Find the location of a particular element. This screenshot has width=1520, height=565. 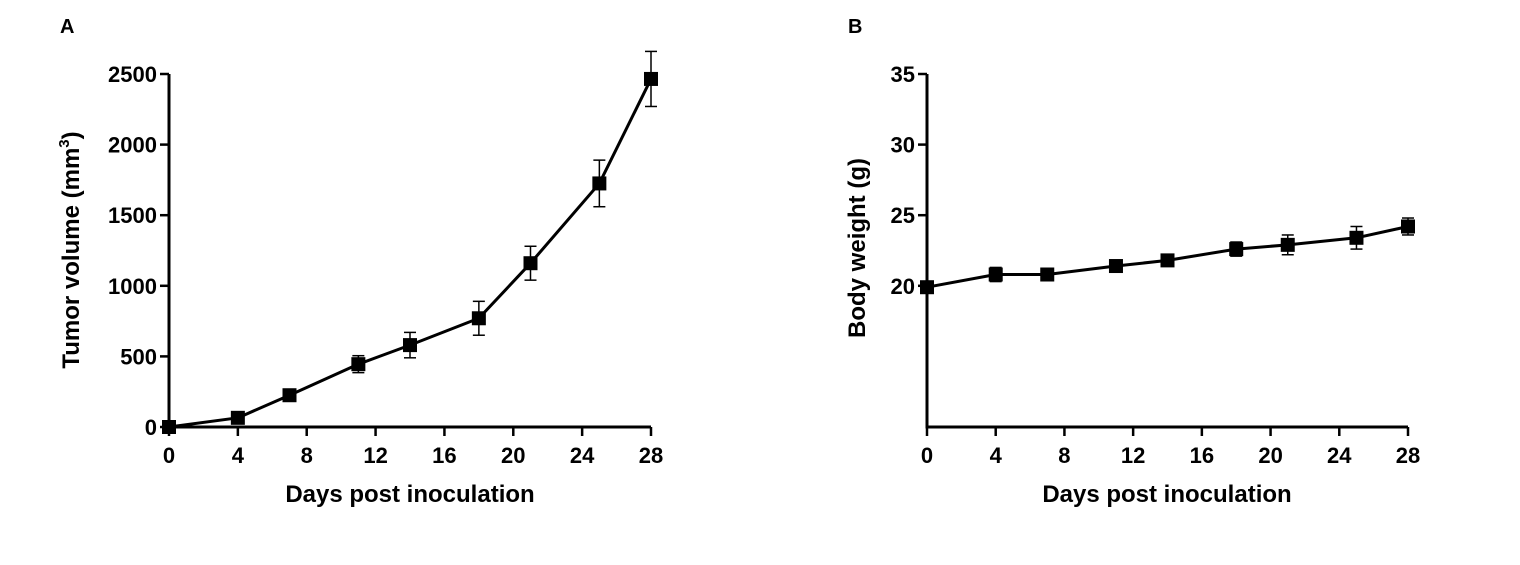

panel-a-y-tick-label: 2000 is located at coordinates (132, 145).